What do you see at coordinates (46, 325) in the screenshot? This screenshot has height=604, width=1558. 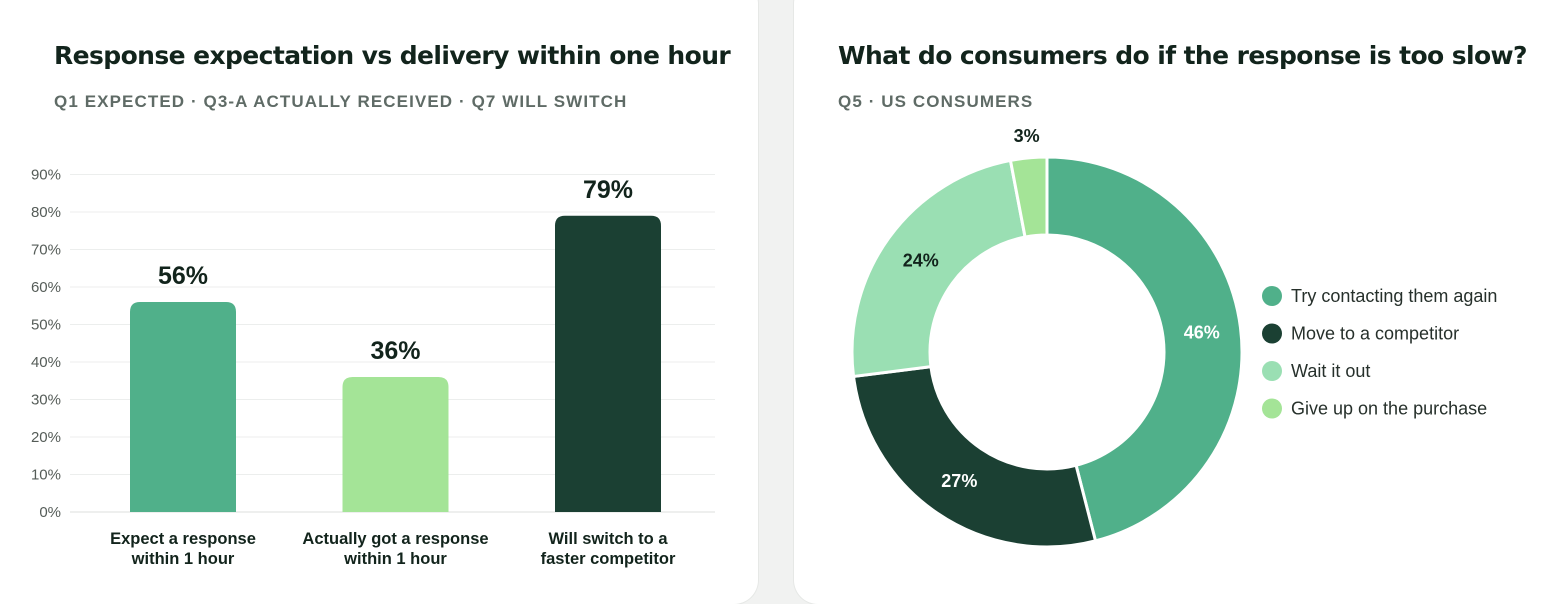 I see `y-tick-label: 50%` at bounding box center [46, 325].